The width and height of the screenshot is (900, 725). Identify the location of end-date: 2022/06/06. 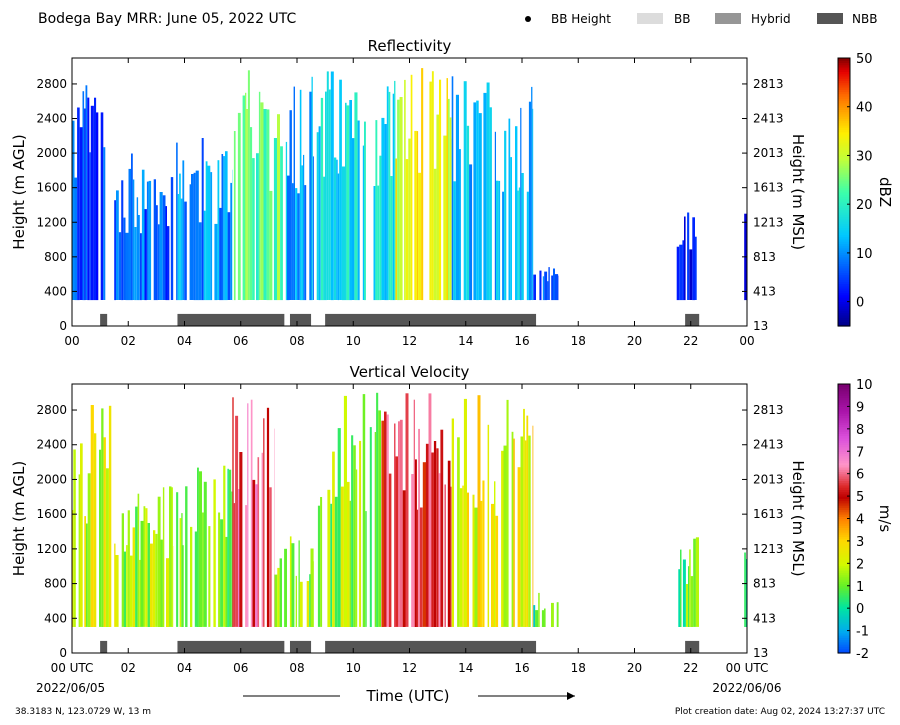
(746, 688).